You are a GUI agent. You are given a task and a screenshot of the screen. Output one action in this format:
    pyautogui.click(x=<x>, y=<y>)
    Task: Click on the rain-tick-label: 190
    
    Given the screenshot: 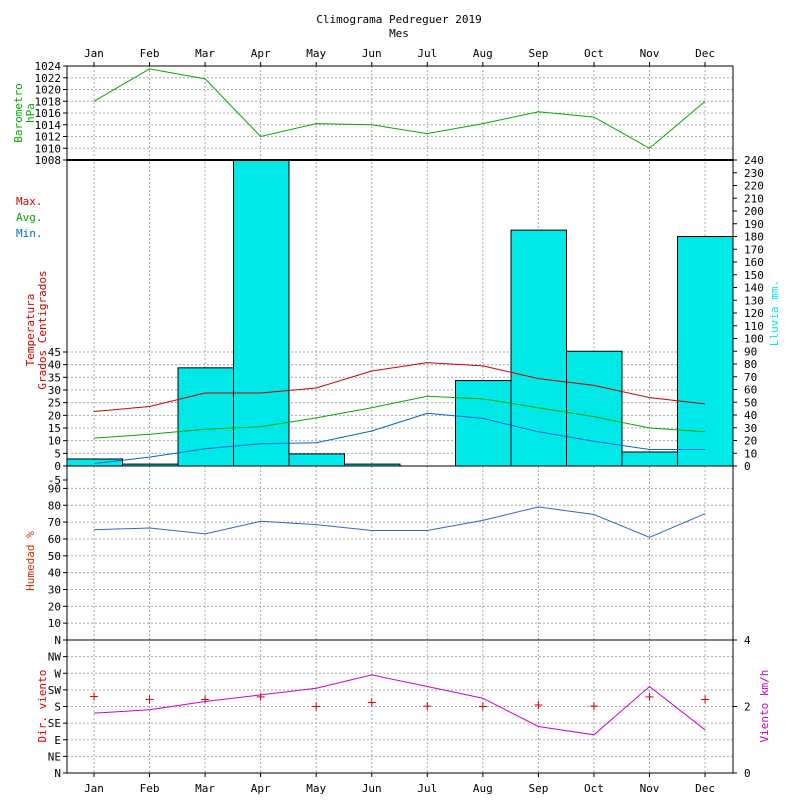 What is the action you would take?
    pyautogui.click(x=754, y=224)
    